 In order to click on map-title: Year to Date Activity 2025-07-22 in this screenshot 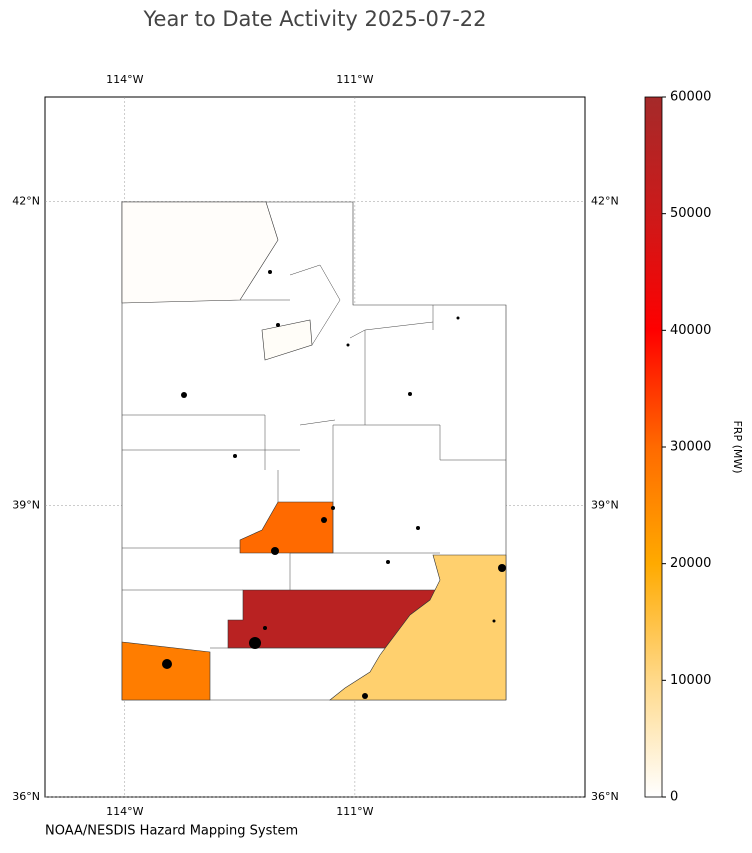, I will do `click(314, 19)`.